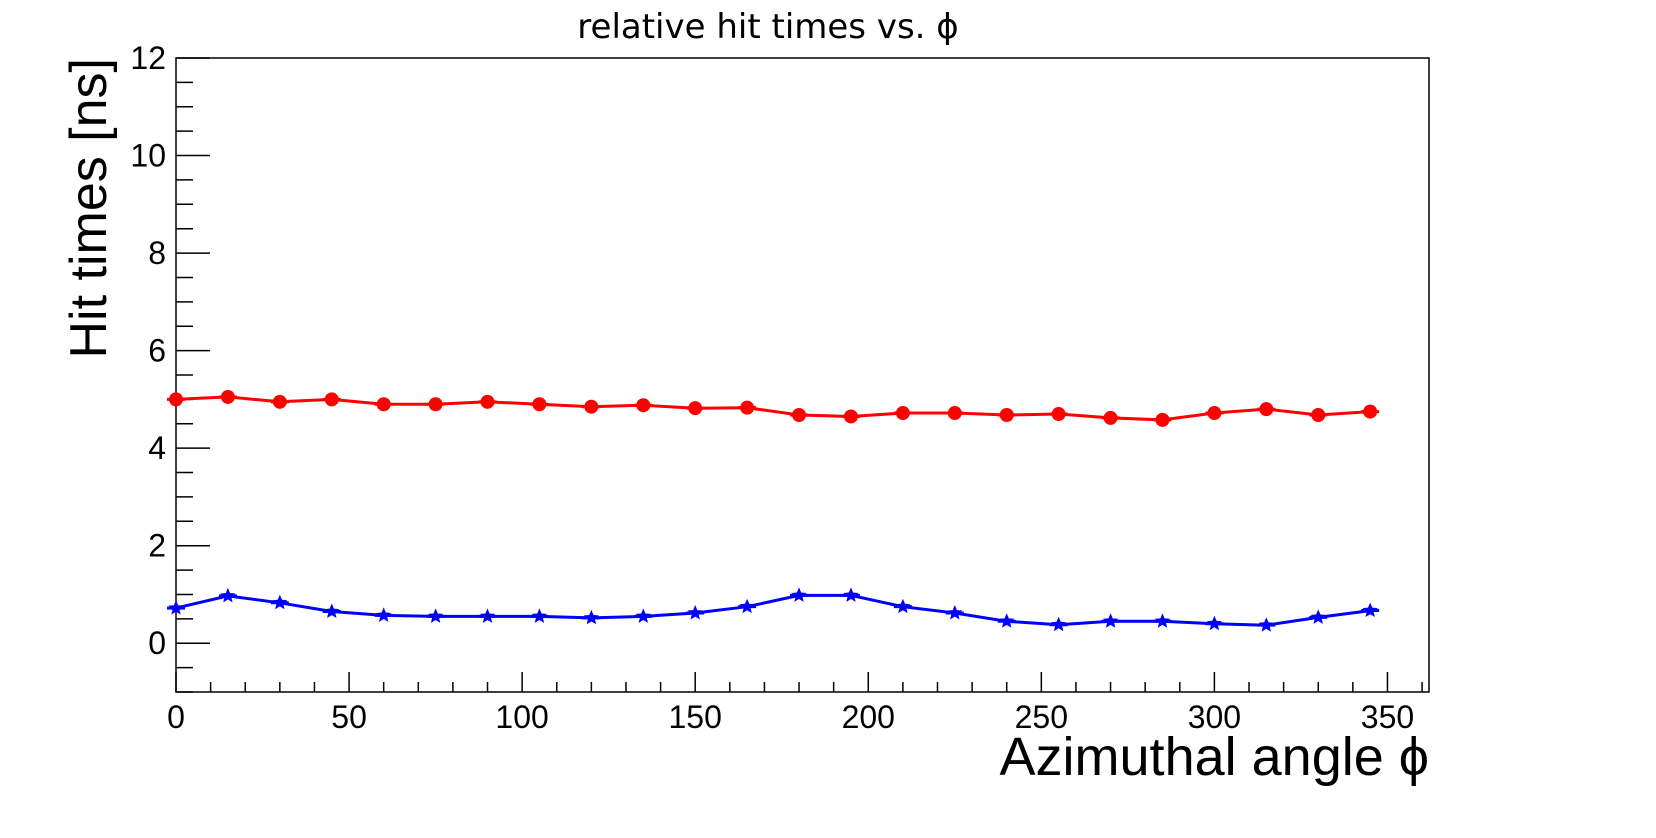 The height and width of the screenshot is (838, 1656). Describe the element at coordinates (157, 448) in the screenshot. I see `y-tick-label: 4` at that location.